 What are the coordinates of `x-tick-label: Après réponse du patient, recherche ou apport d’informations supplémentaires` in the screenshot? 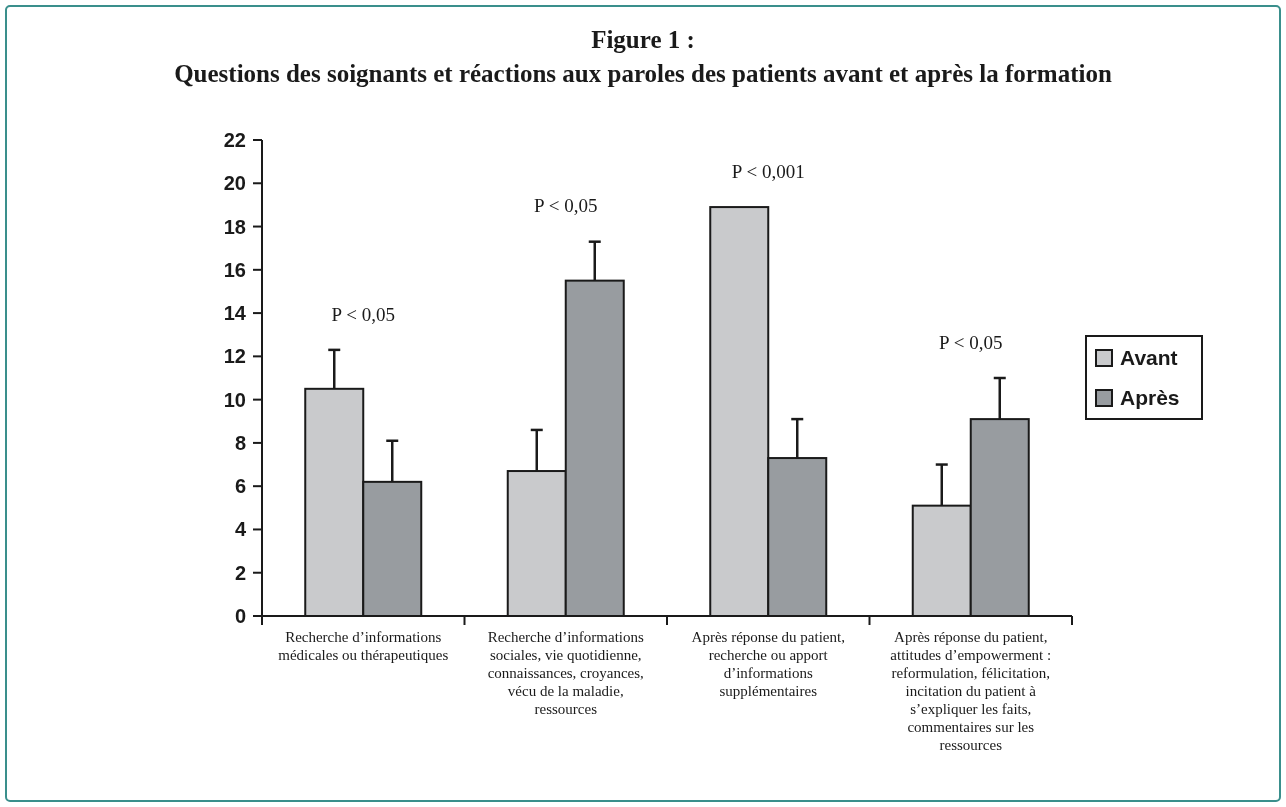 It's located at (768, 664).